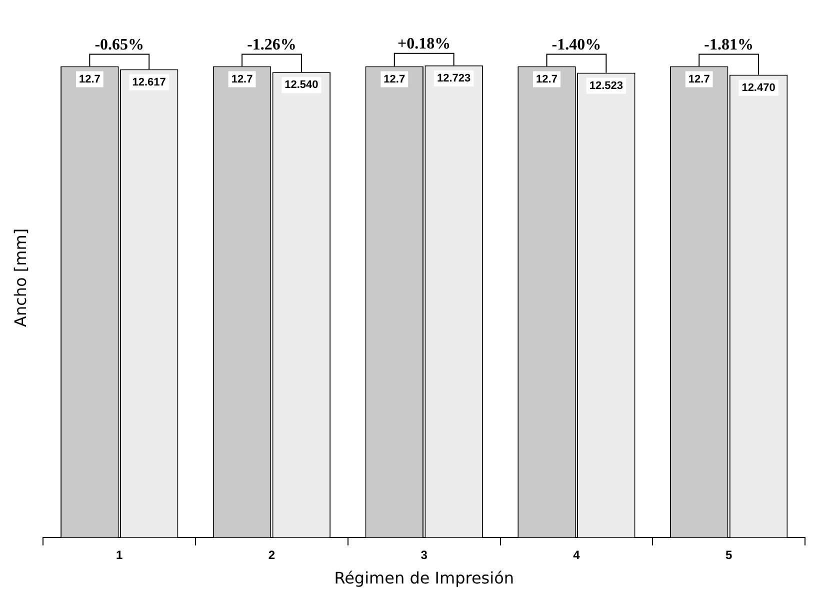 This screenshot has width=823, height=601. I want to click on x-tick-label: 3, so click(424, 555).